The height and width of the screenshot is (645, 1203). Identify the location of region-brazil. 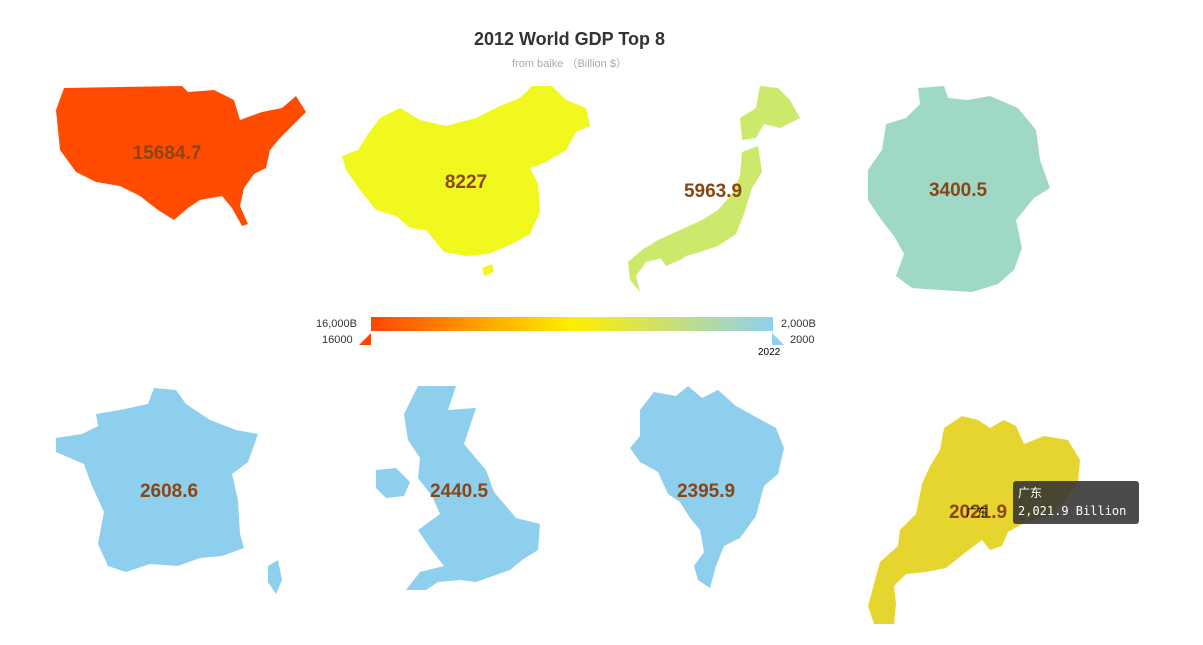
(707, 487).